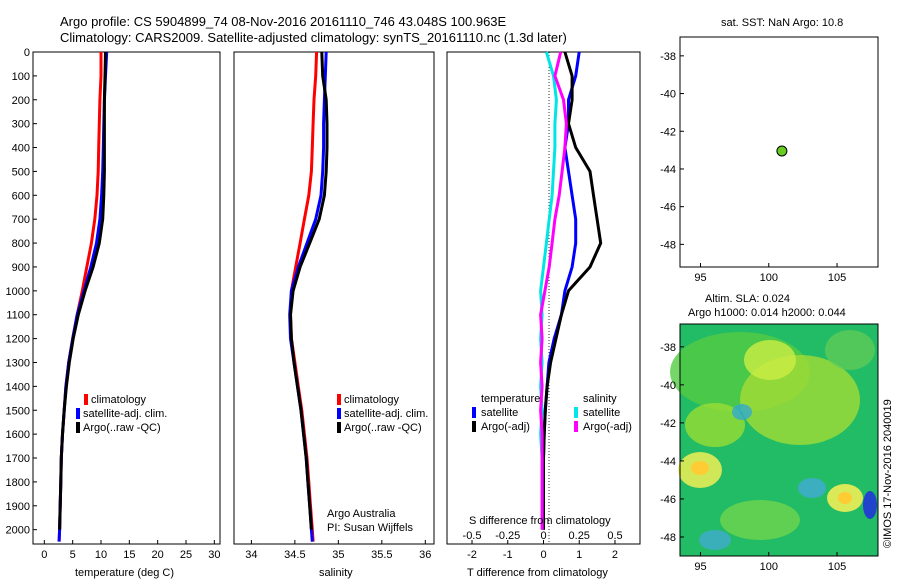 Image resolution: width=900 pixels, height=580 pixels. What do you see at coordinates (129, 555) in the screenshot?
I see `x-tick-label: 15` at bounding box center [129, 555].